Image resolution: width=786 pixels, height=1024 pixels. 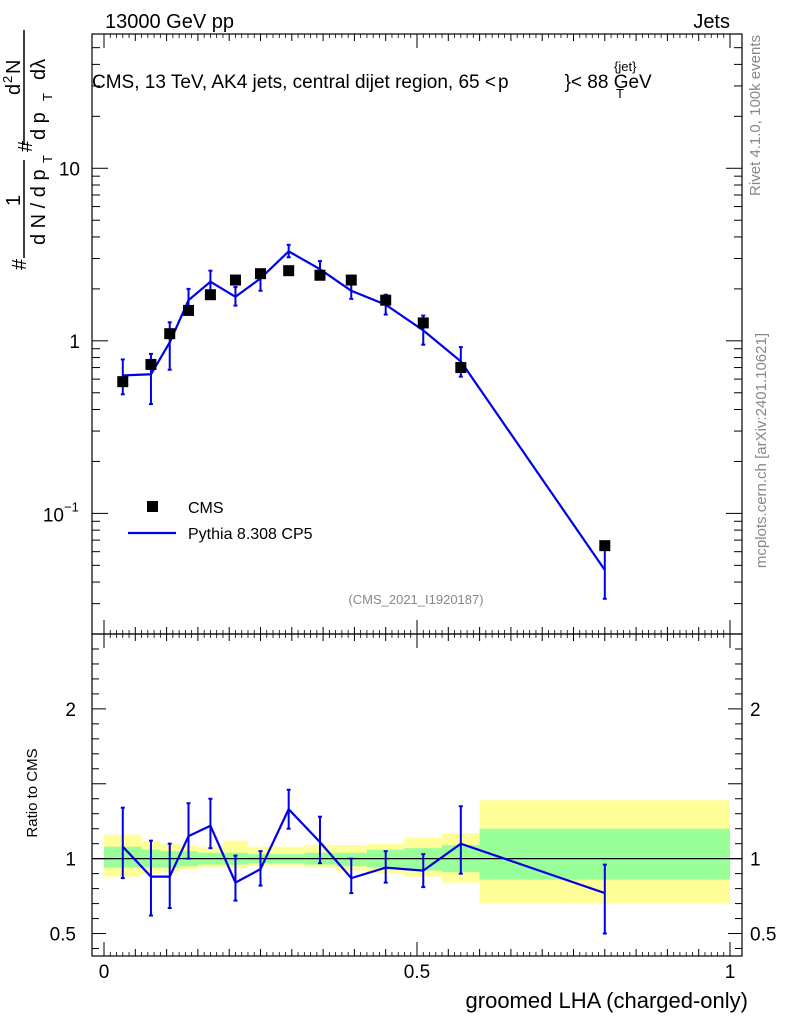 What do you see at coordinates (755, 115) in the screenshot?
I see `rivet-version-label: Rivet 4.1.0, 100k events` at bounding box center [755, 115].